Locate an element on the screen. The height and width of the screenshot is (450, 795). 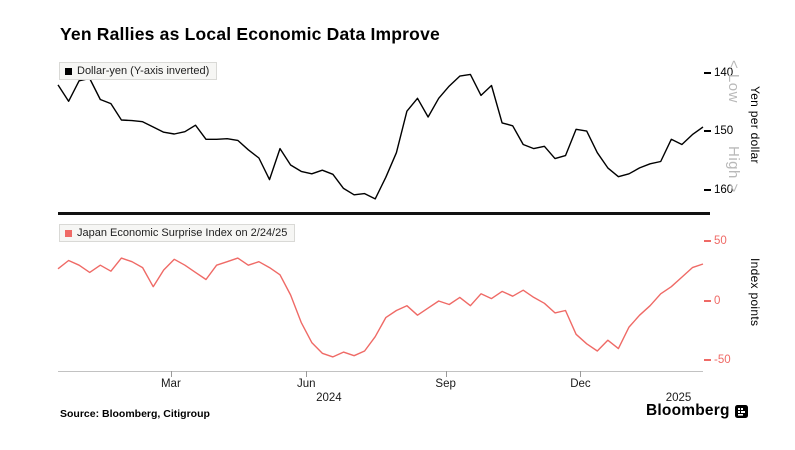
legend-swatch-red is located at coordinates (68, 233).